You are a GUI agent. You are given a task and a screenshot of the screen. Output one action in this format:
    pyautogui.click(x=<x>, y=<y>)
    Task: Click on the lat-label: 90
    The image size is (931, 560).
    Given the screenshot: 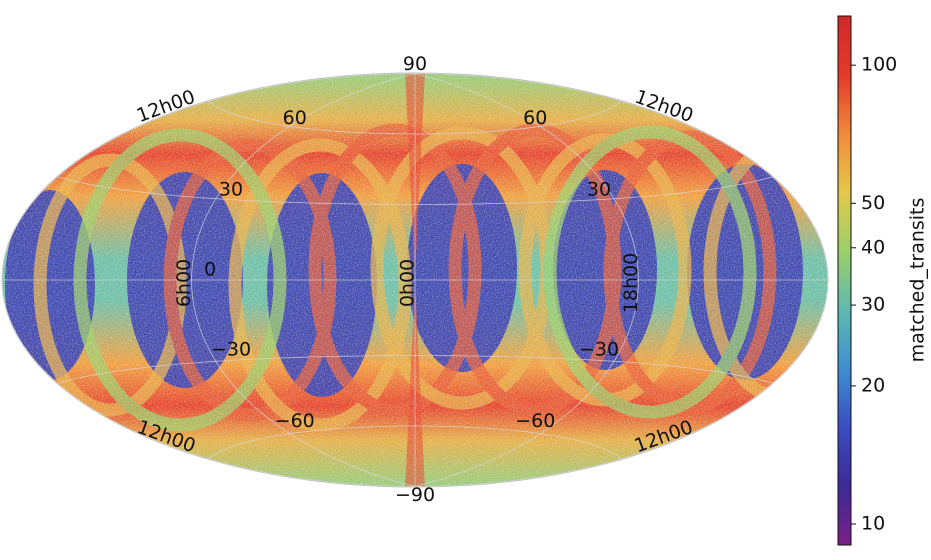 What is the action you would take?
    pyautogui.click(x=415, y=64)
    